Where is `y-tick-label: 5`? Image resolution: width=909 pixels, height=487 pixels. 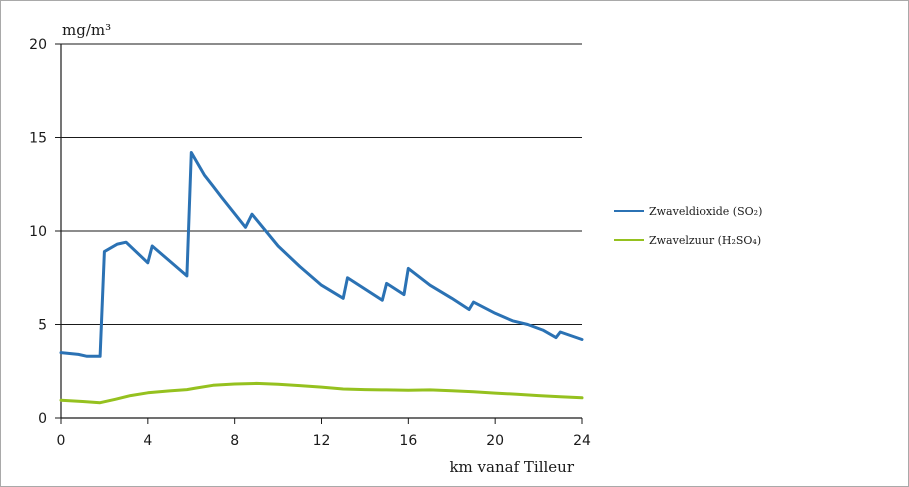
y-tick-label: 5 is located at coordinates (42, 326).